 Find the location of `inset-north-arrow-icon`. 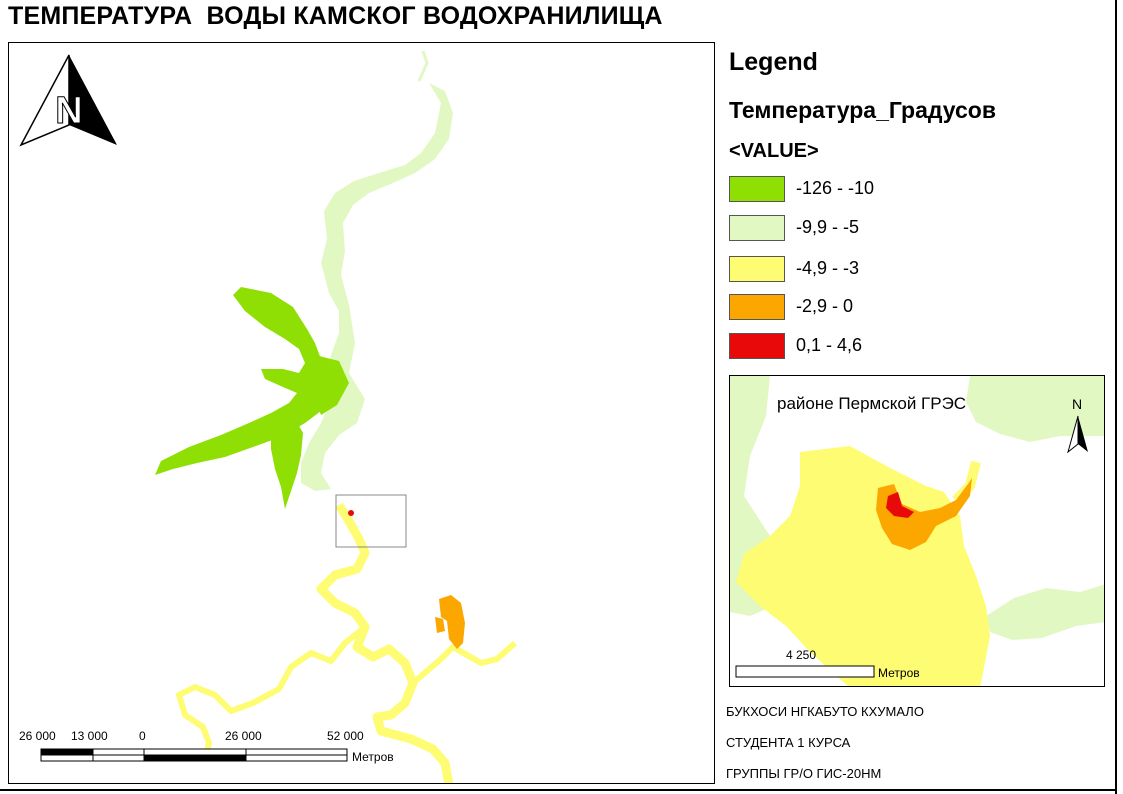

inset-north-arrow-icon is located at coordinates (1077, 434).